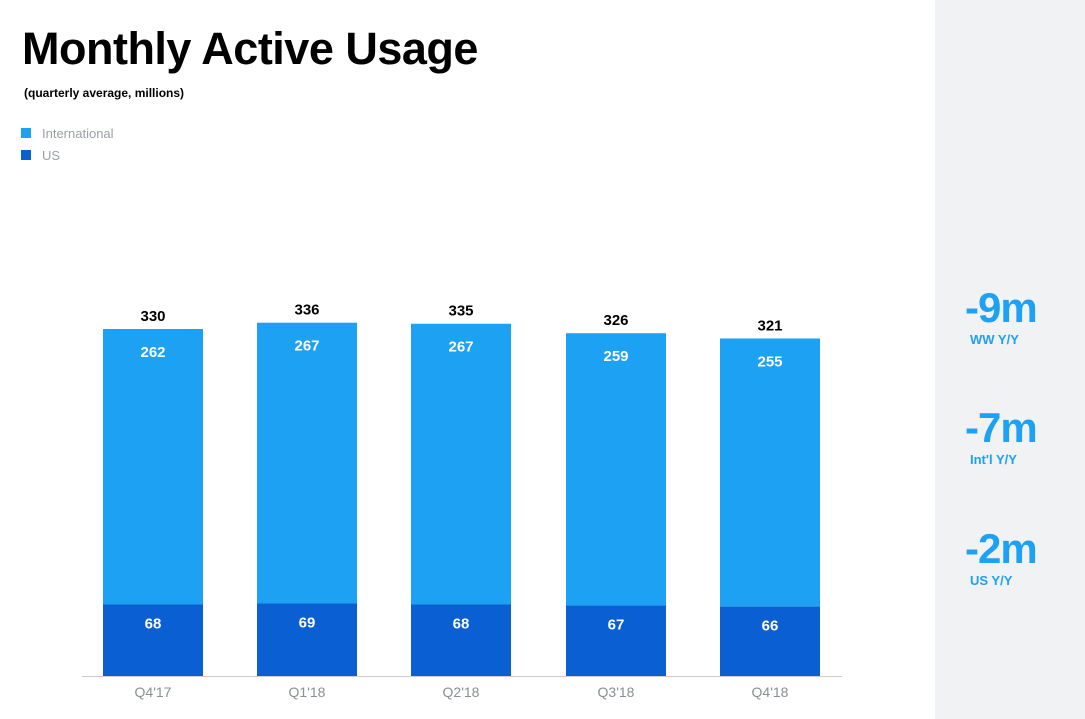 The image size is (1085, 719). Describe the element at coordinates (769, 361) in the screenshot. I see `international-value-label: 255` at that location.